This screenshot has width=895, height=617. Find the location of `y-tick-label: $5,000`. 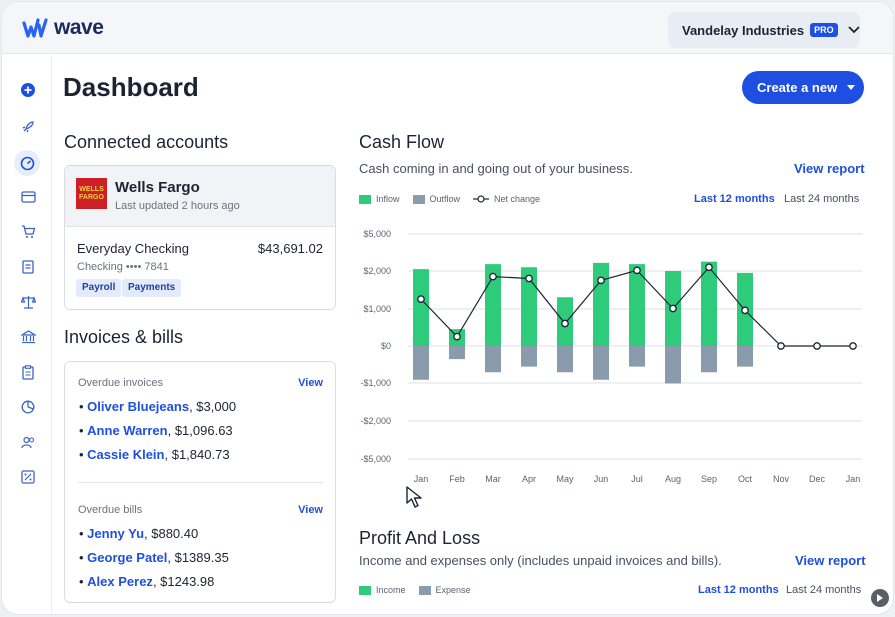

y-tick-label: $5,000 is located at coordinates (377, 234).